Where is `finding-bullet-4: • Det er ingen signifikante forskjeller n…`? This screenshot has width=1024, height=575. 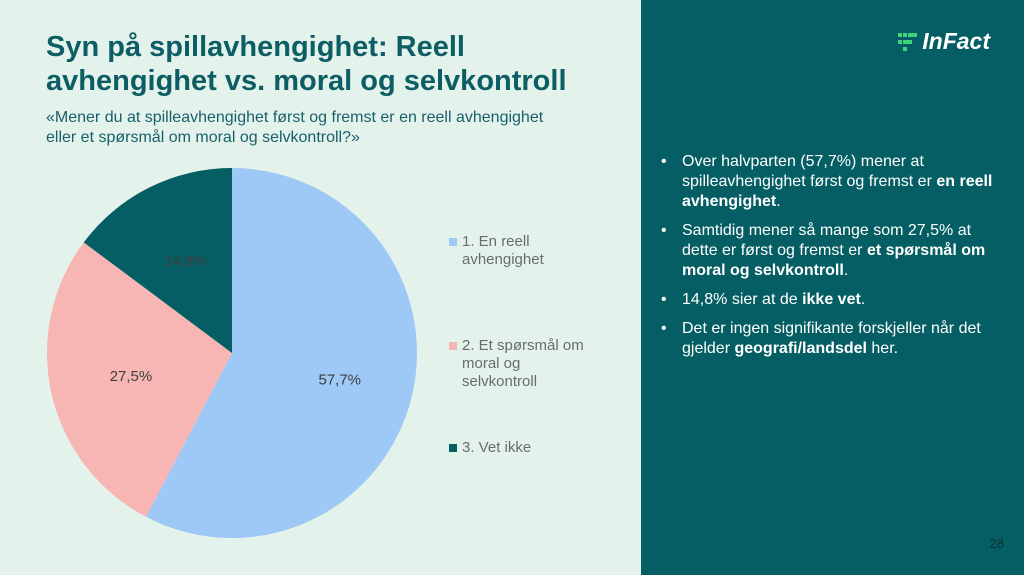 finding-bullet-4: • Det er ingen signifikante forskjeller n… is located at coordinates (831, 339).